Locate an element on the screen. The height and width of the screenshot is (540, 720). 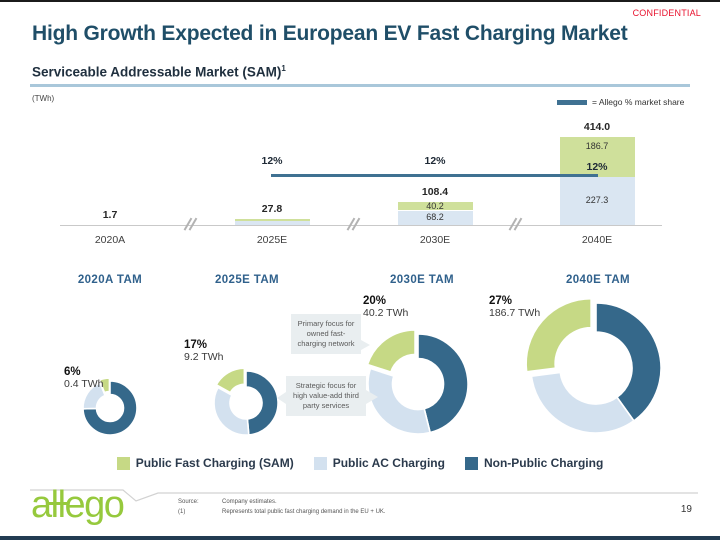
footnote-label: (1) is located at coordinates (182, 511).